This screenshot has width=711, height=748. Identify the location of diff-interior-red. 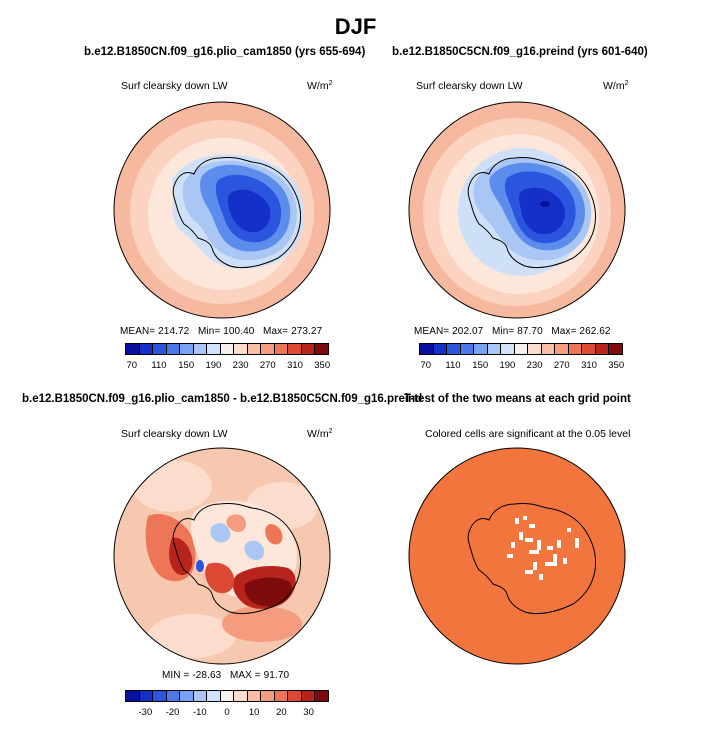
(236, 523).